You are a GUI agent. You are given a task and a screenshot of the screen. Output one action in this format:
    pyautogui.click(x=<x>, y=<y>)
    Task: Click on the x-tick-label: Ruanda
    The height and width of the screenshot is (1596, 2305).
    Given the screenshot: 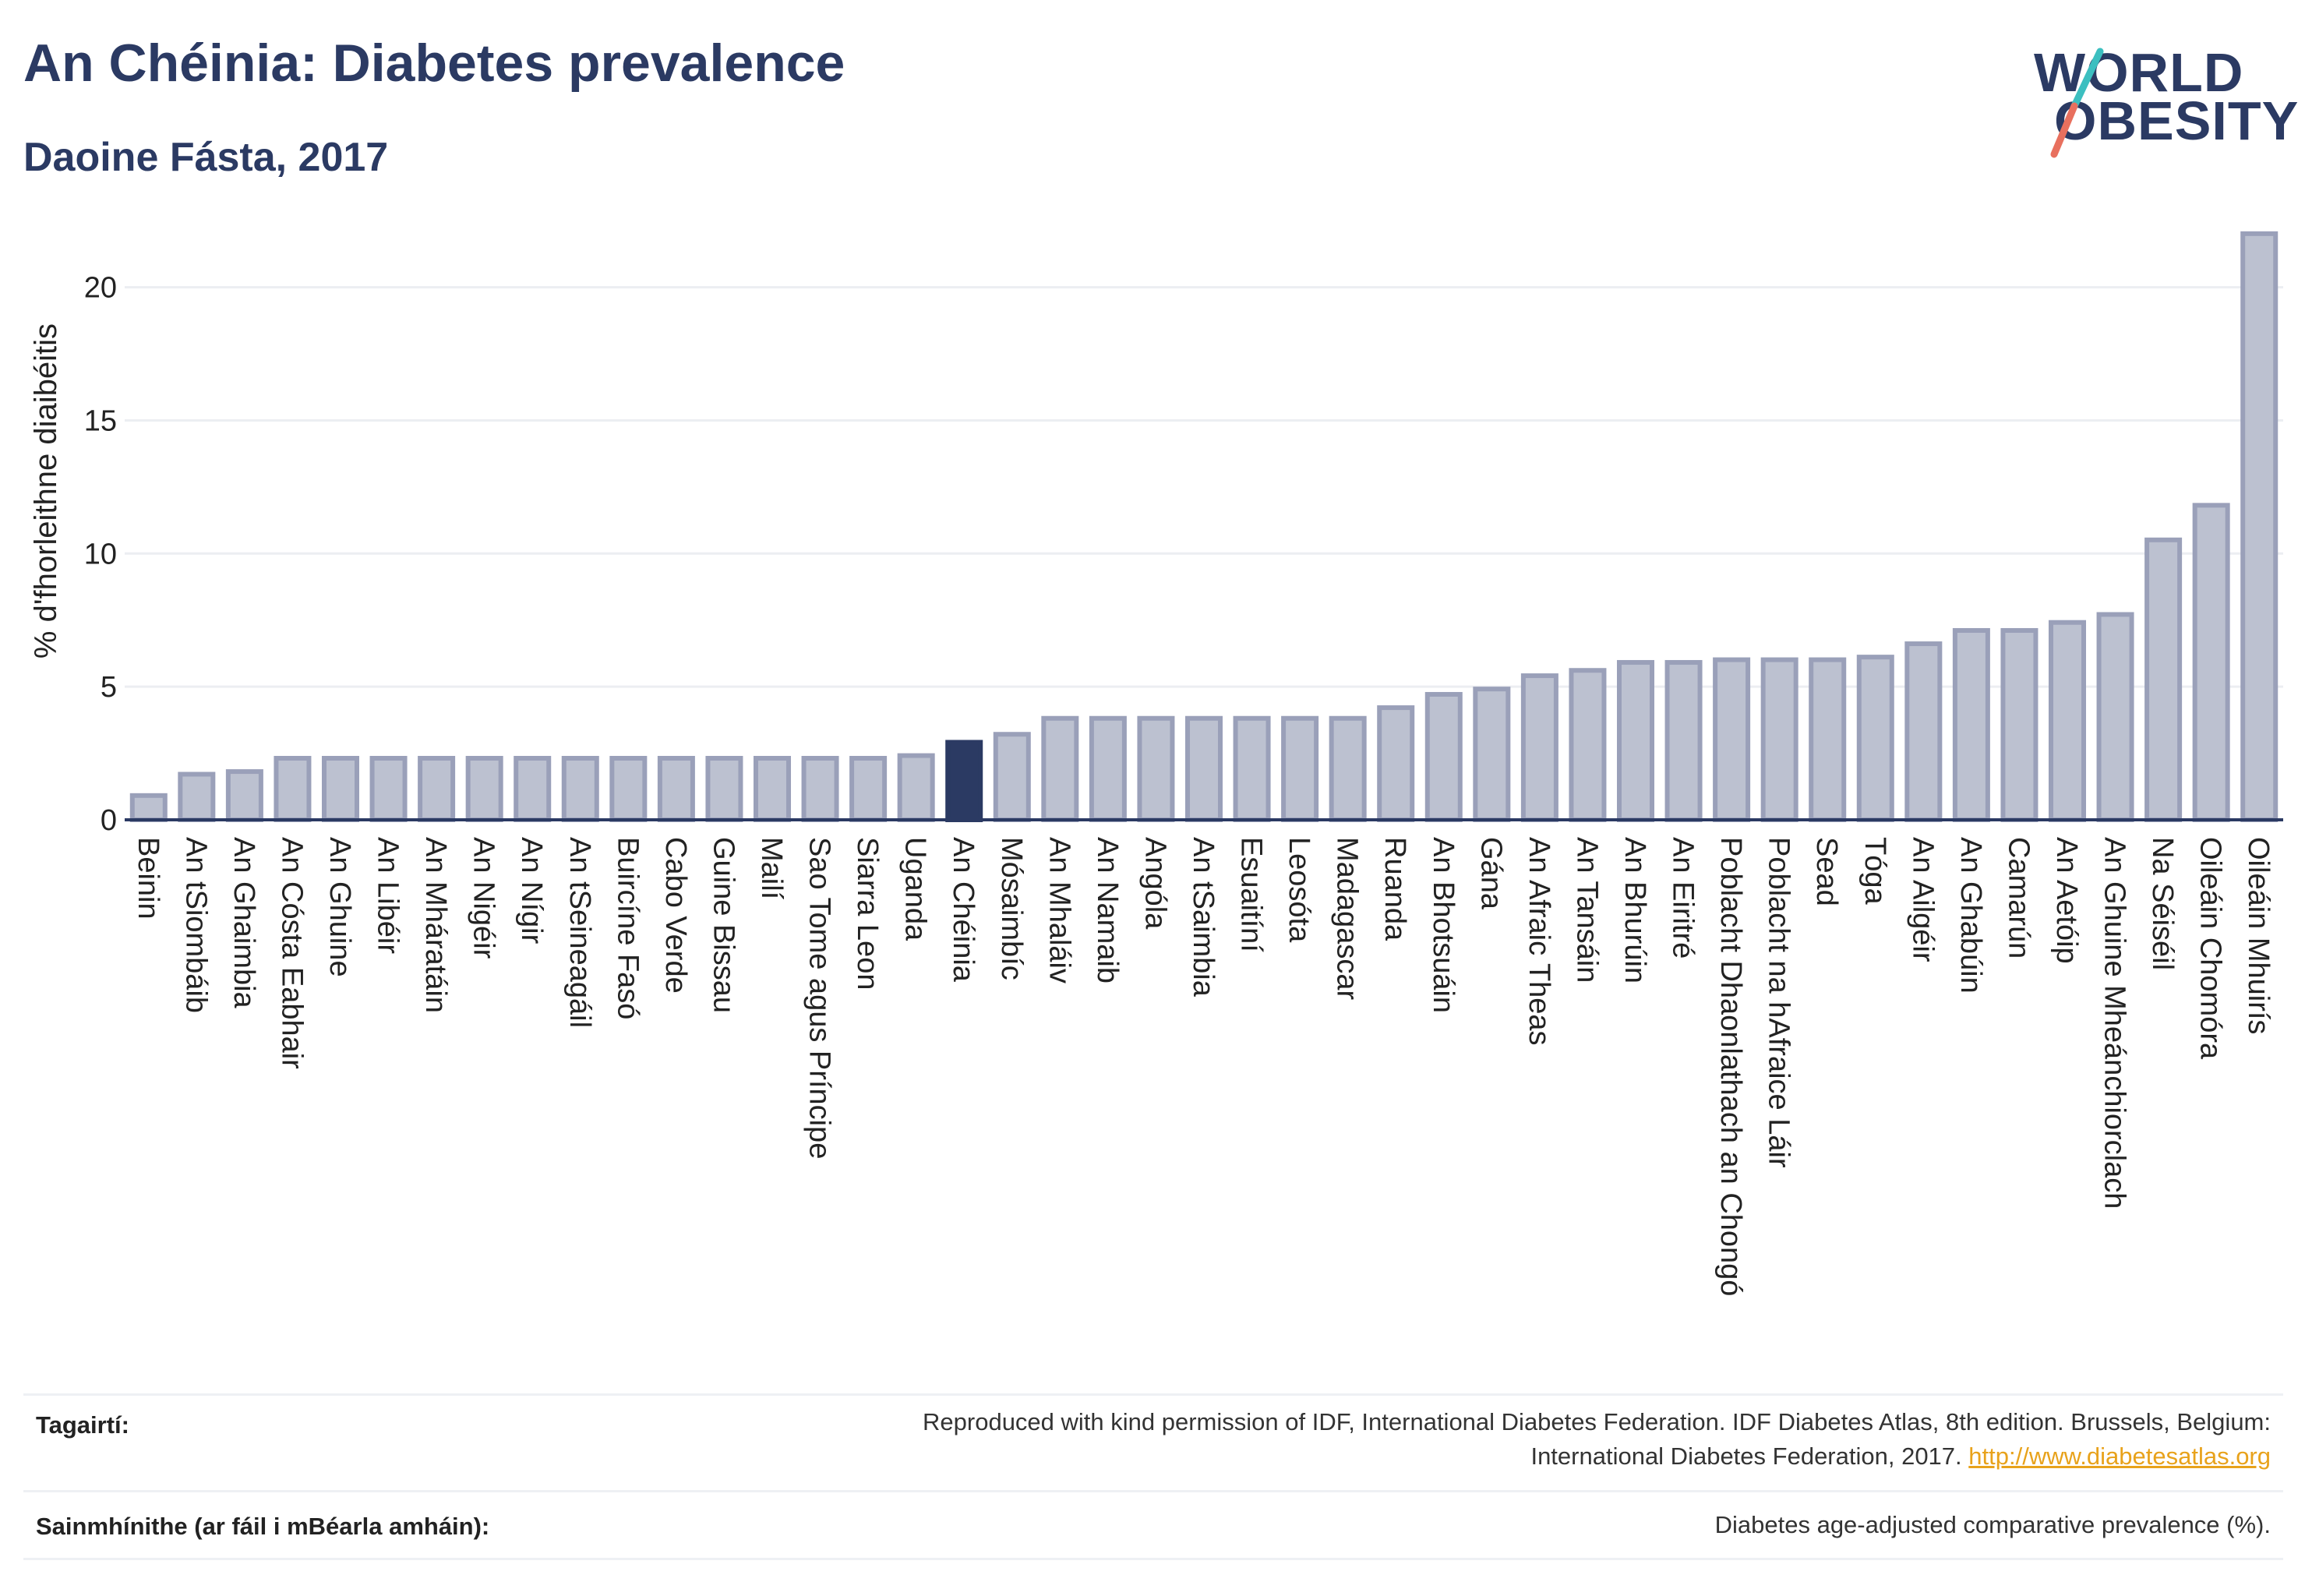 What is the action you would take?
    pyautogui.click(x=1394, y=889)
    